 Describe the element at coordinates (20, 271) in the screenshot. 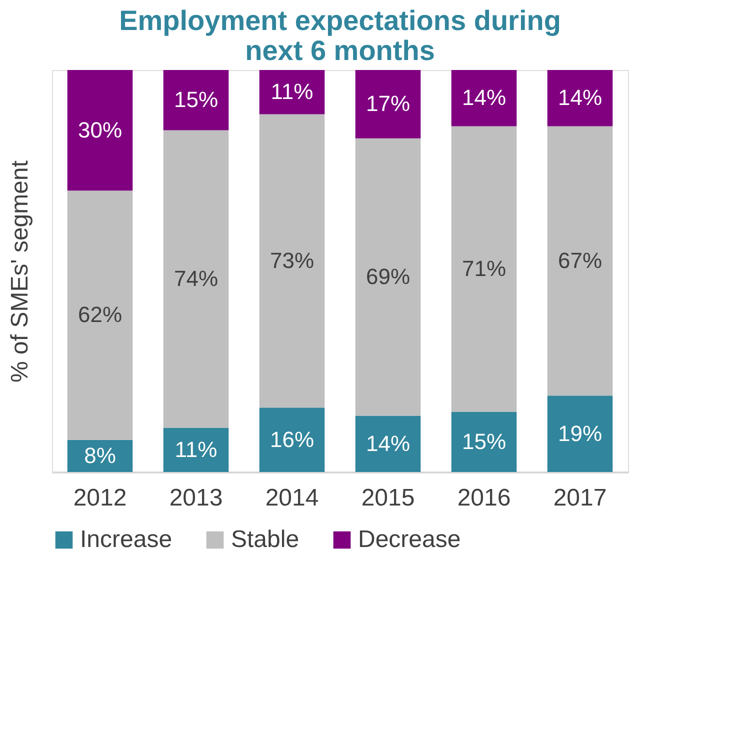

I see `y-axis-title: % of SMEs' segment` at that location.